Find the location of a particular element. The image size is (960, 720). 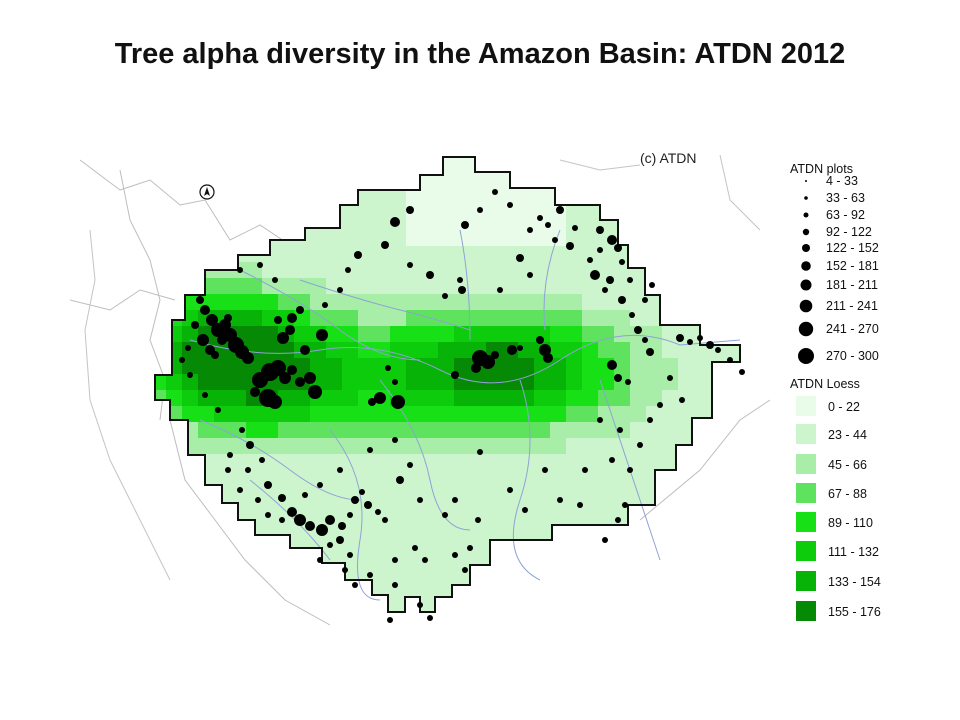

legend-loess-title: ATDN Loess is located at coordinates (825, 384).